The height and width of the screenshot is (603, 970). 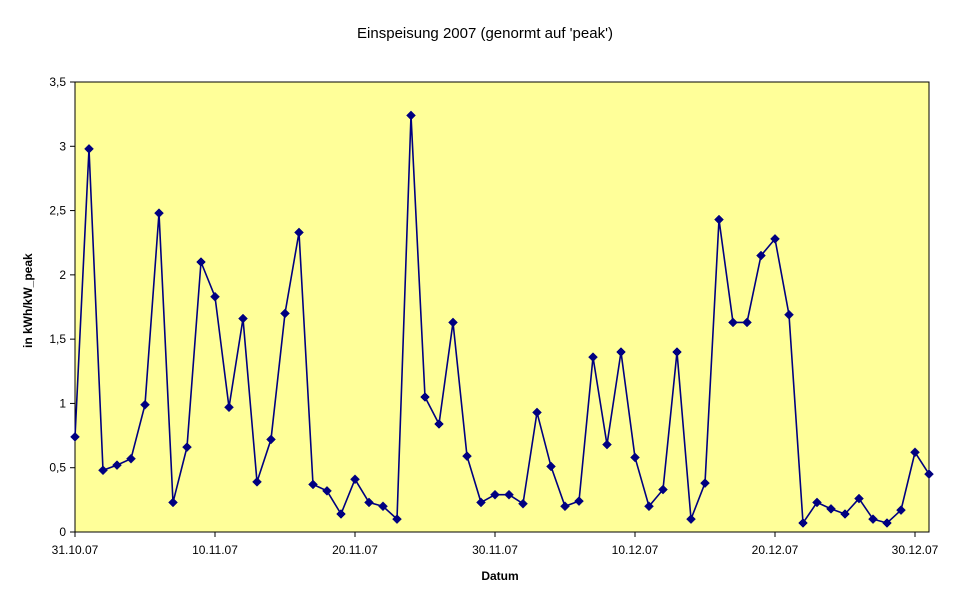 What do you see at coordinates (57, 211) in the screenshot?
I see `y-tick-label: 2,5` at bounding box center [57, 211].